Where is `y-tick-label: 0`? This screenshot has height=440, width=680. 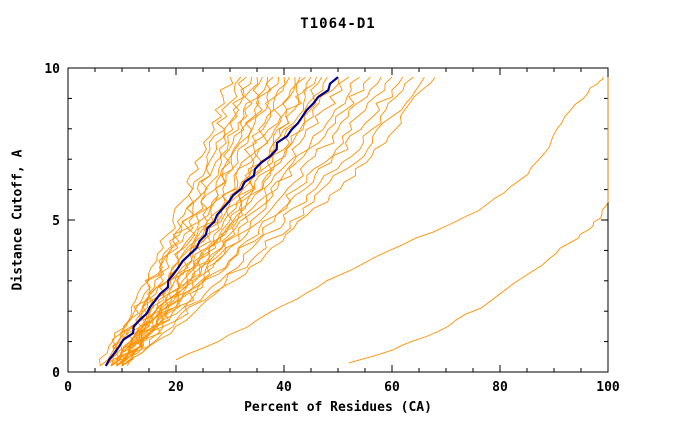
y-tick-label: 0 is located at coordinates (56, 373).